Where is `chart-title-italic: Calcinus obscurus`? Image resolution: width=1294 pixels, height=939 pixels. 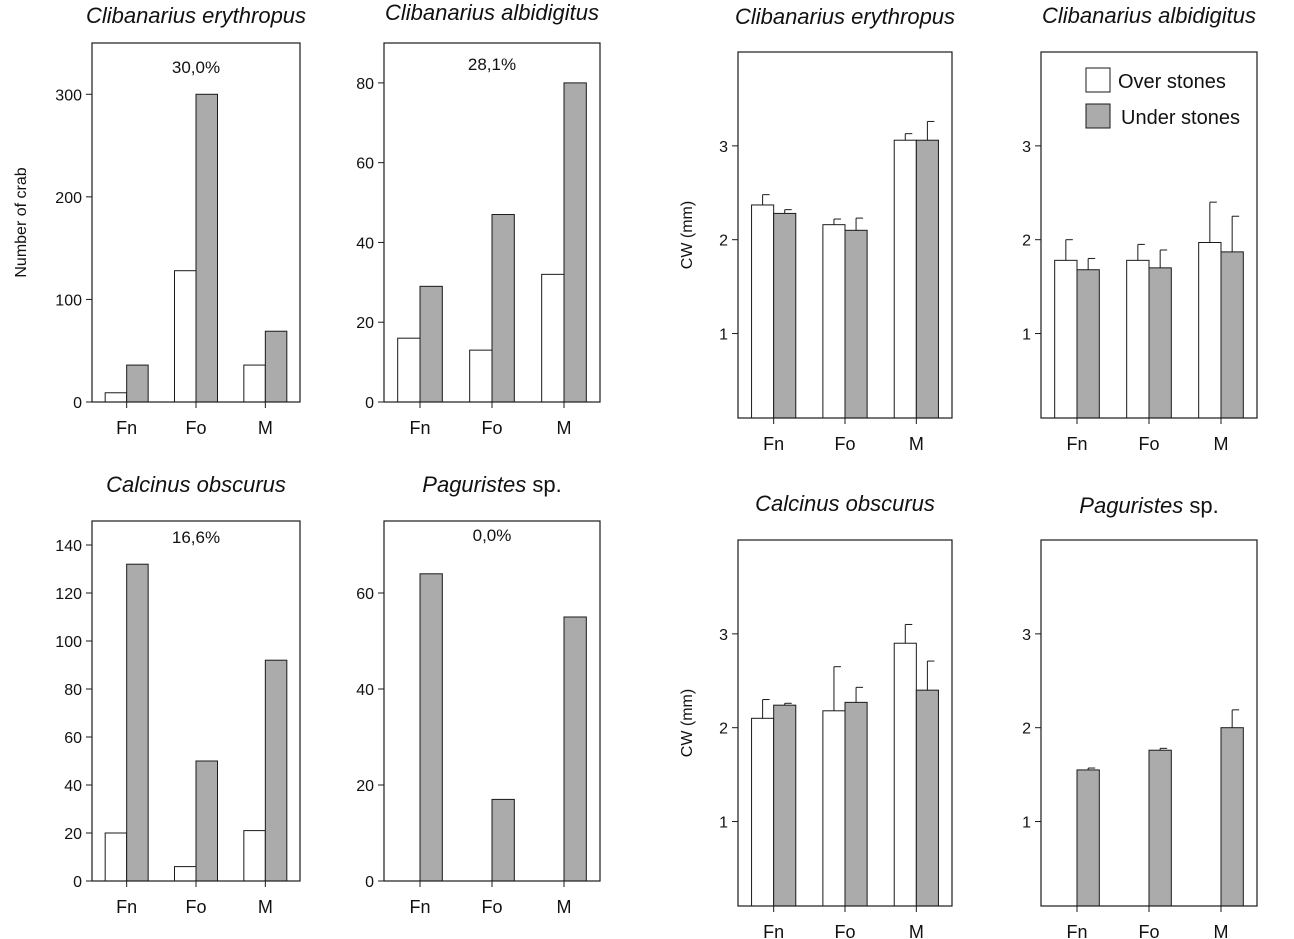 chart-title-italic: Calcinus obscurus is located at coordinates (845, 503).